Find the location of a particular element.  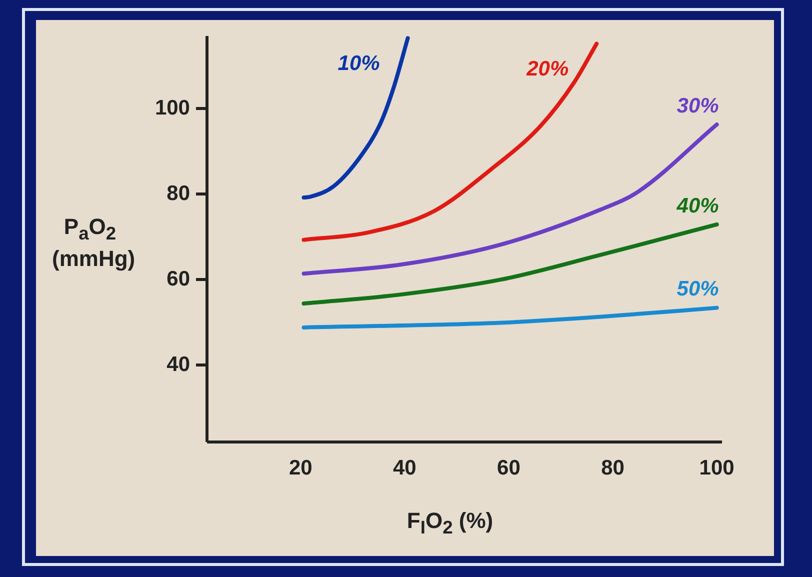

x-tick-label: 60 is located at coordinates (508, 468).